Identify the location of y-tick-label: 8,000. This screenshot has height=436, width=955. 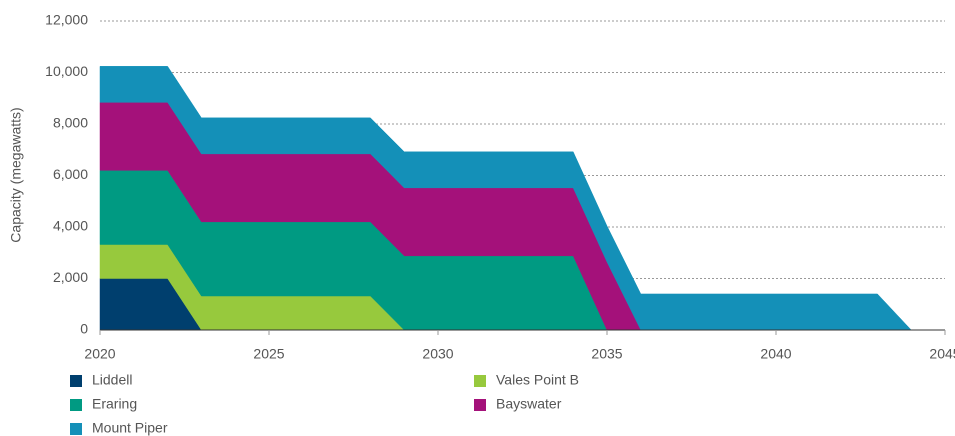
(70, 123).